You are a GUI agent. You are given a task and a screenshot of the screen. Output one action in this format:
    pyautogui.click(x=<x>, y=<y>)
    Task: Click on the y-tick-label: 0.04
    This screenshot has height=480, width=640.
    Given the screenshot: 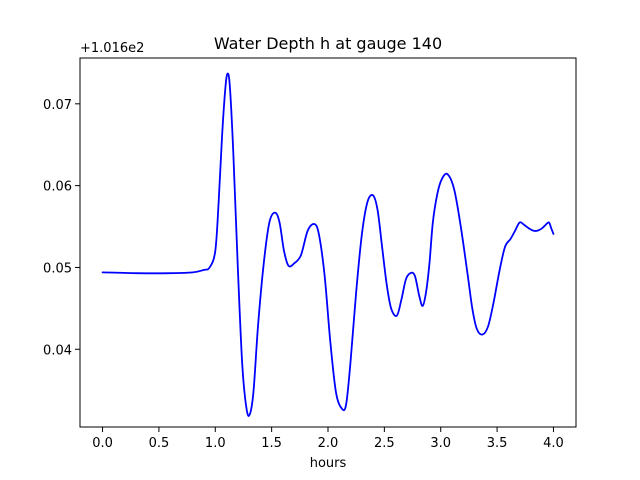 What is the action you would take?
    pyautogui.click(x=57, y=350)
    